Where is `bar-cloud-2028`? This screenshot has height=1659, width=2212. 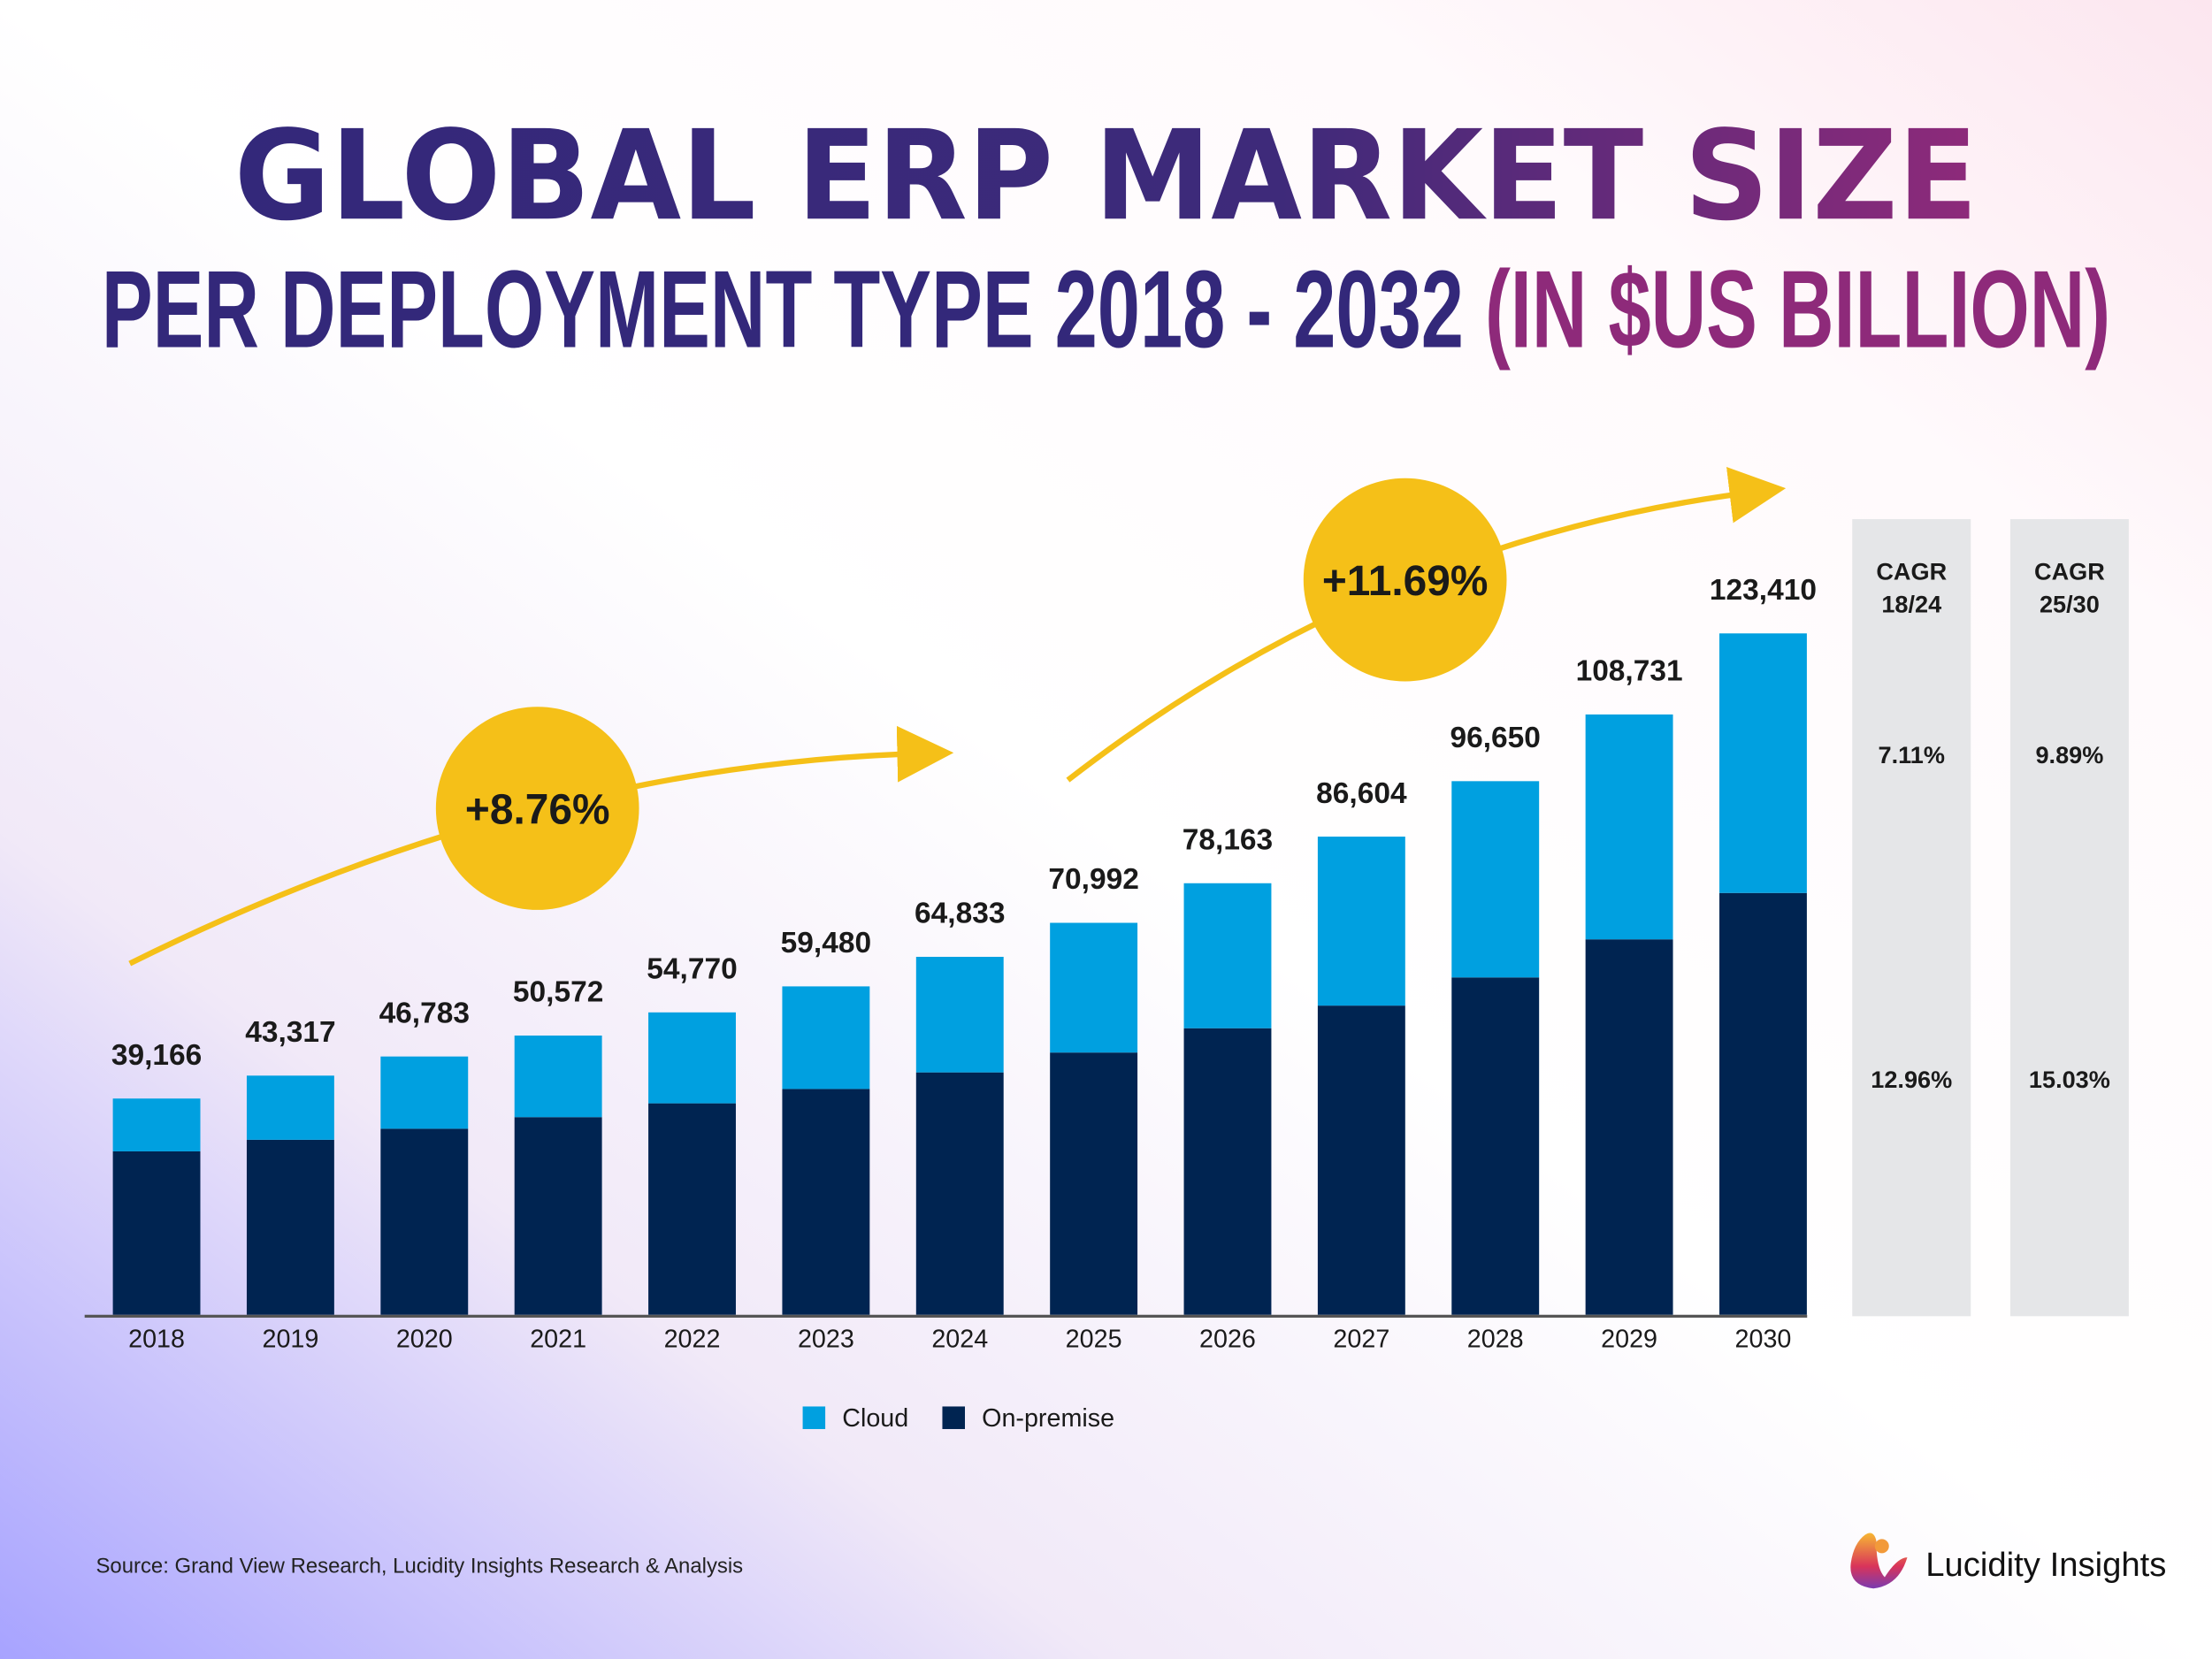
bar-cloud-2028 is located at coordinates (1495, 879).